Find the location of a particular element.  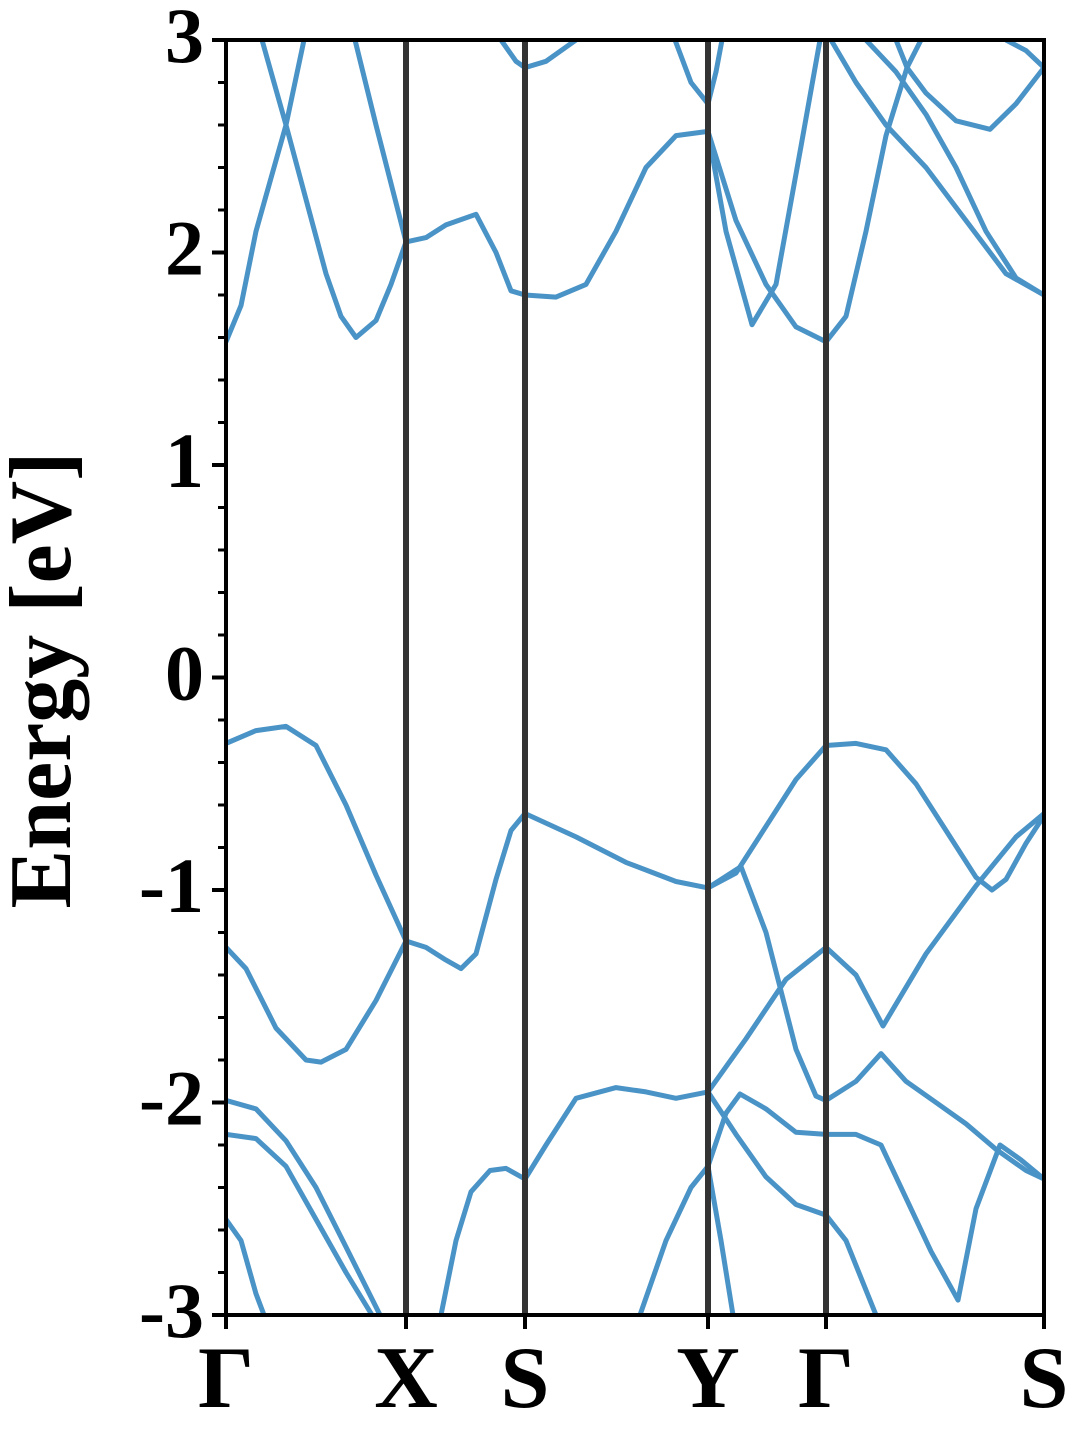

y-axis-label: Energy [eV] is located at coordinates (45, 680).